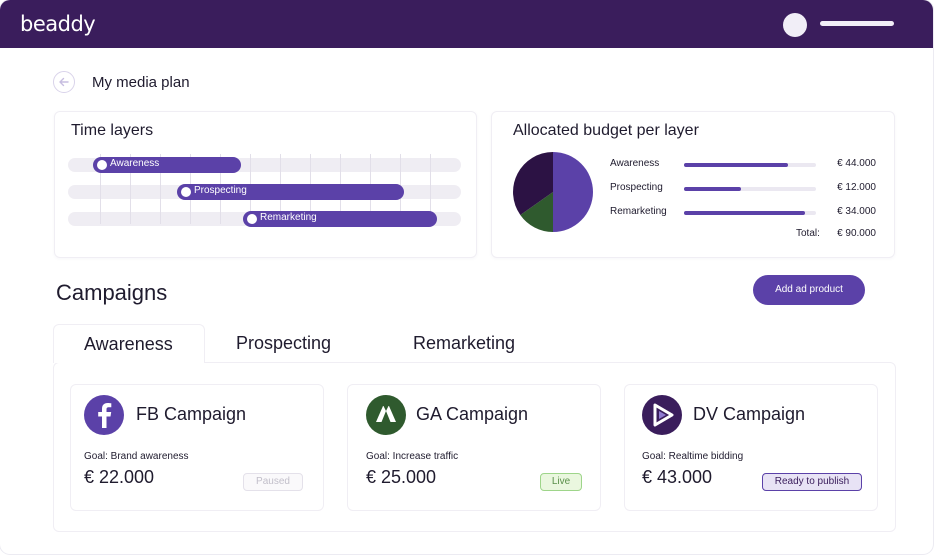 Image resolution: width=934 pixels, height=555 pixels. Describe the element at coordinates (693, 456) in the screenshot. I see `campaign-goal: Goal: Realtime bidding` at that location.